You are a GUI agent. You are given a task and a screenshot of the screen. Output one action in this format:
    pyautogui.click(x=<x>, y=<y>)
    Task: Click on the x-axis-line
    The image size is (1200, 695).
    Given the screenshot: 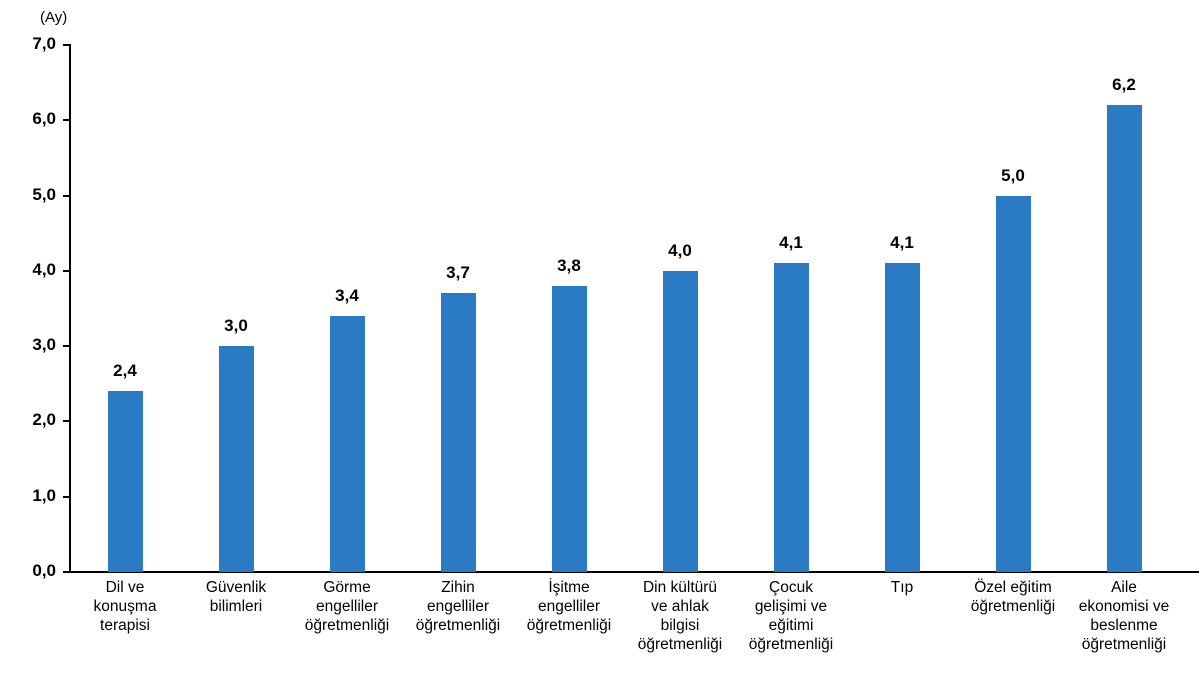 What is the action you would take?
    pyautogui.click(x=634, y=572)
    